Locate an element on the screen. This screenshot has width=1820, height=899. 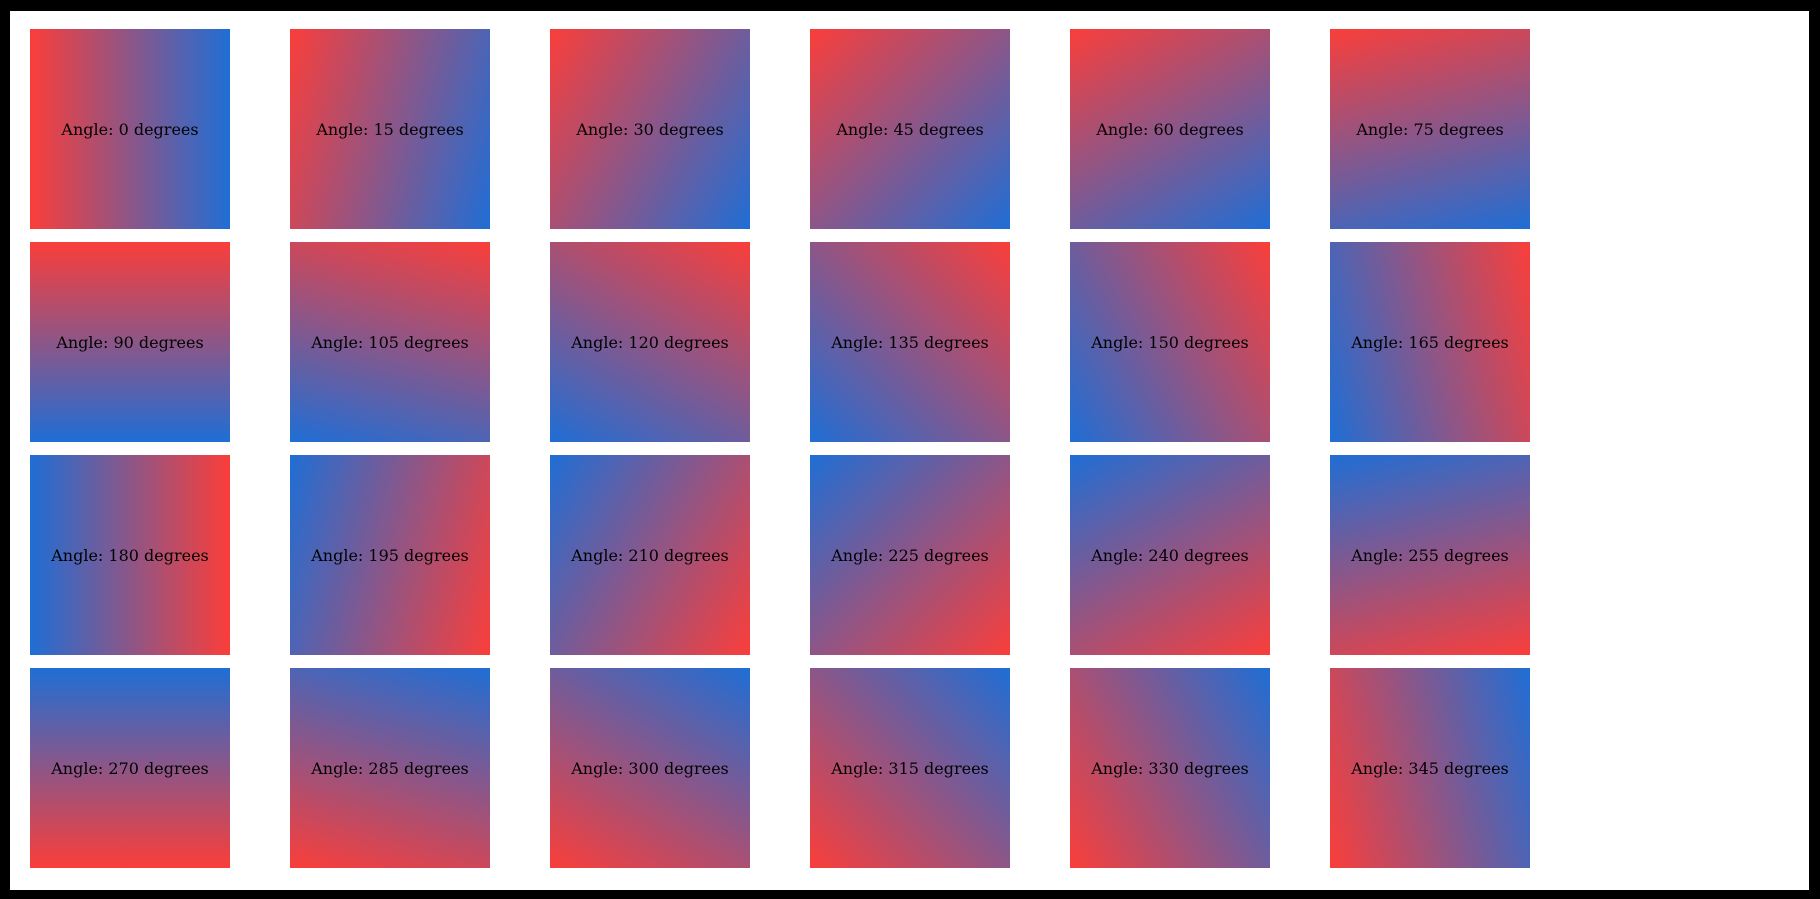
gradient-tile-105: Angle: 105 degrees is located at coordinates (390, 342).